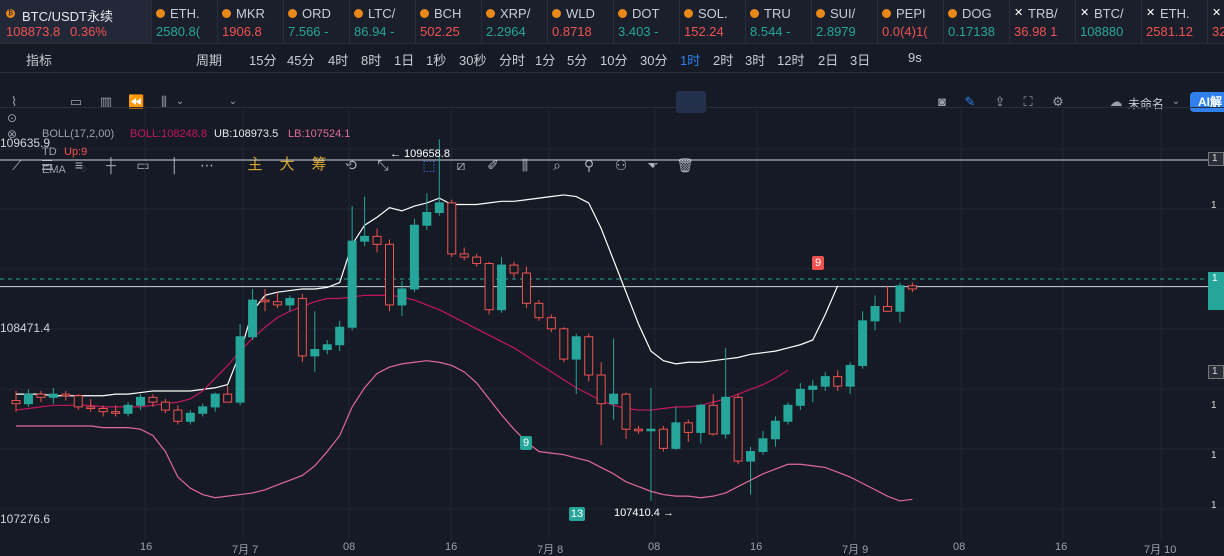 This screenshot has width=1224, height=556. Describe the element at coordinates (461, 165) in the screenshot. I see `ruler-icon: ⧄` at that location.